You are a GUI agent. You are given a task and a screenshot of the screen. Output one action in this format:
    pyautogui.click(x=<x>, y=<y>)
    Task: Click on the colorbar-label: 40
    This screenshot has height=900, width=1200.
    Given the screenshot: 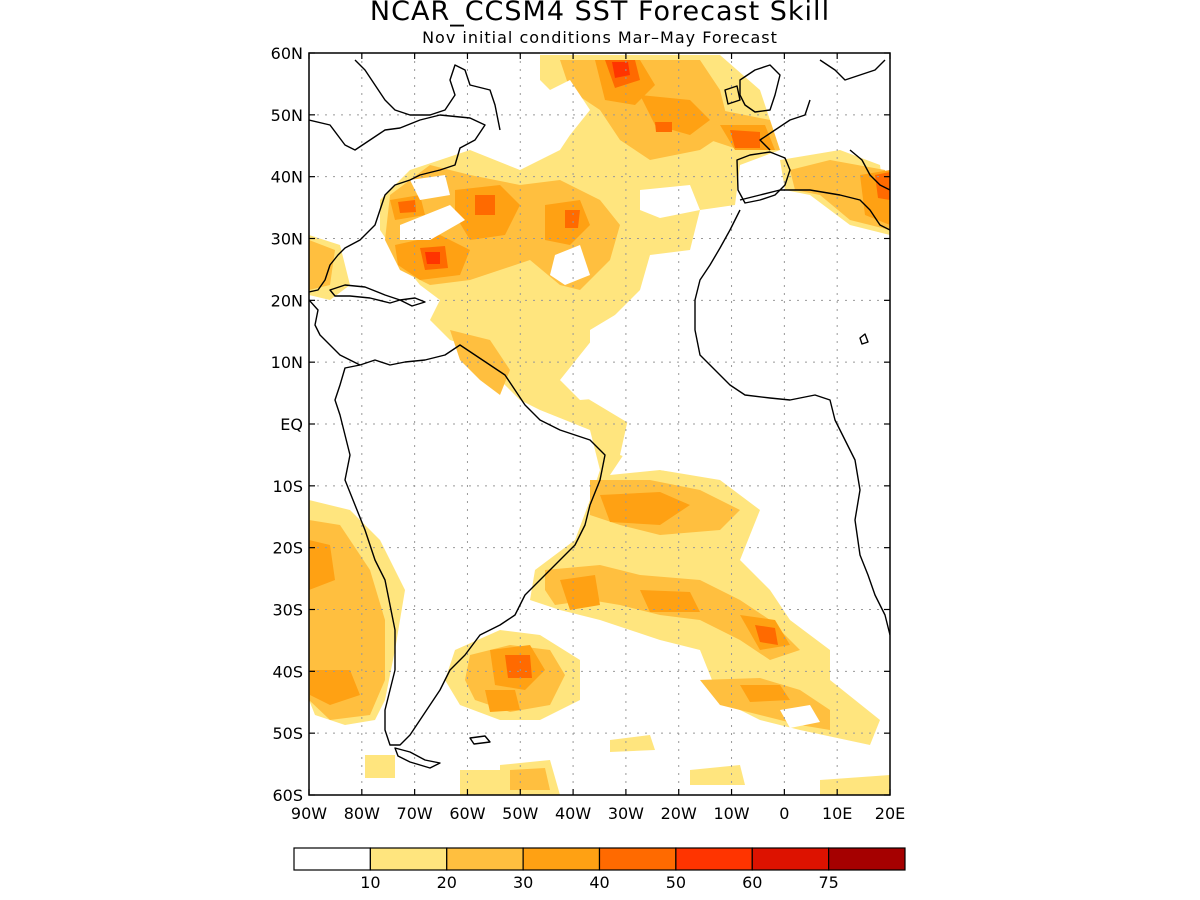 What is the action you would take?
    pyautogui.click(x=599, y=882)
    